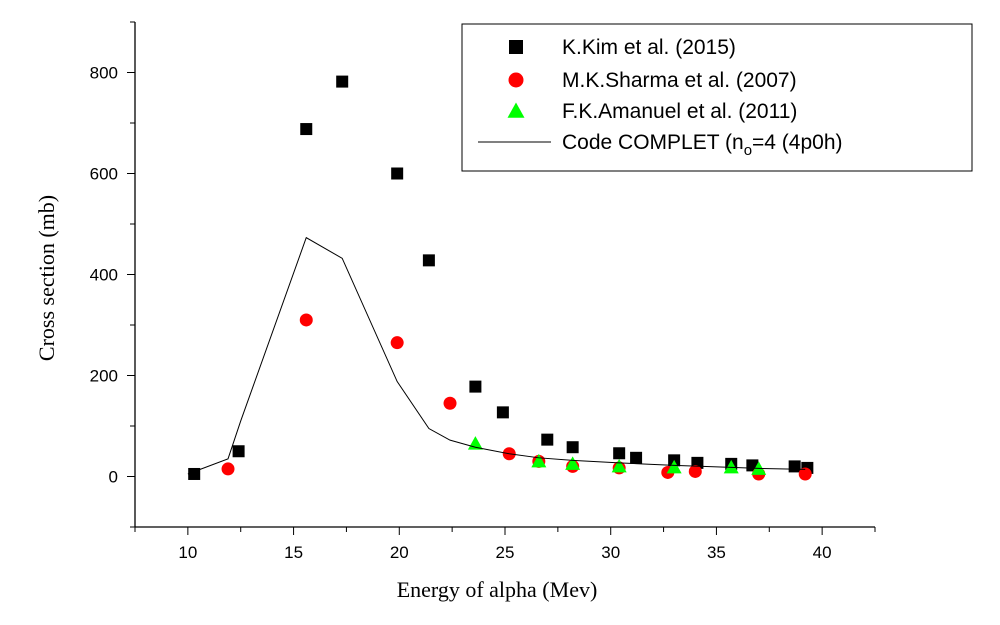 This screenshot has height=625, width=1000. Describe the element at coordinates (822, 552) in the screenshot. I see `x-tick-label: 40` at that location.